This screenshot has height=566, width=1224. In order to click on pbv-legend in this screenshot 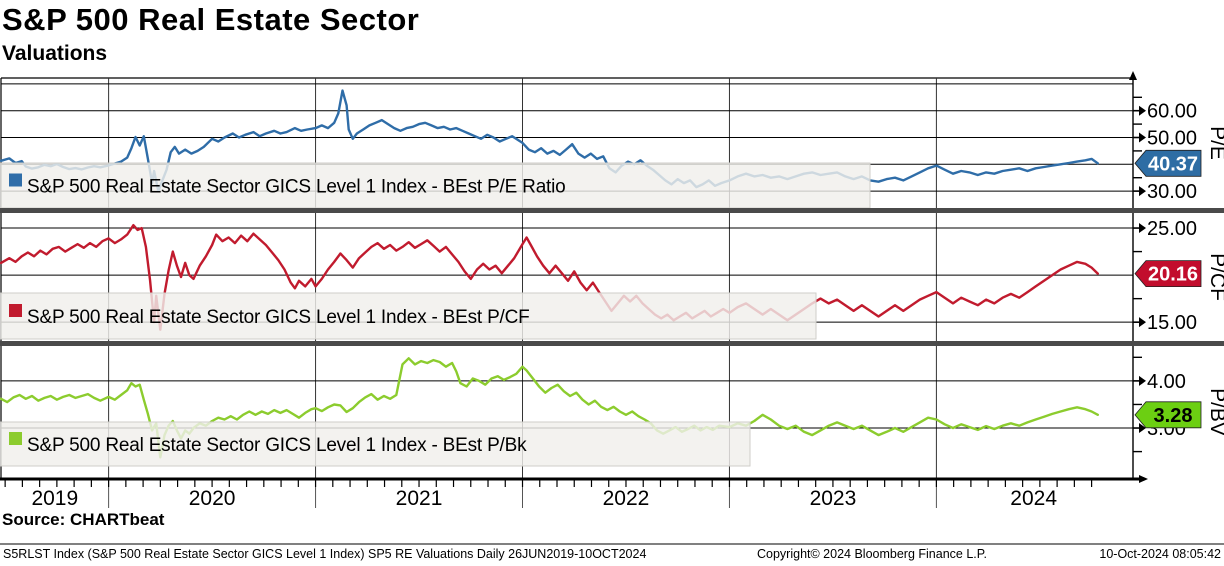, I will do `click(375, 444)`.